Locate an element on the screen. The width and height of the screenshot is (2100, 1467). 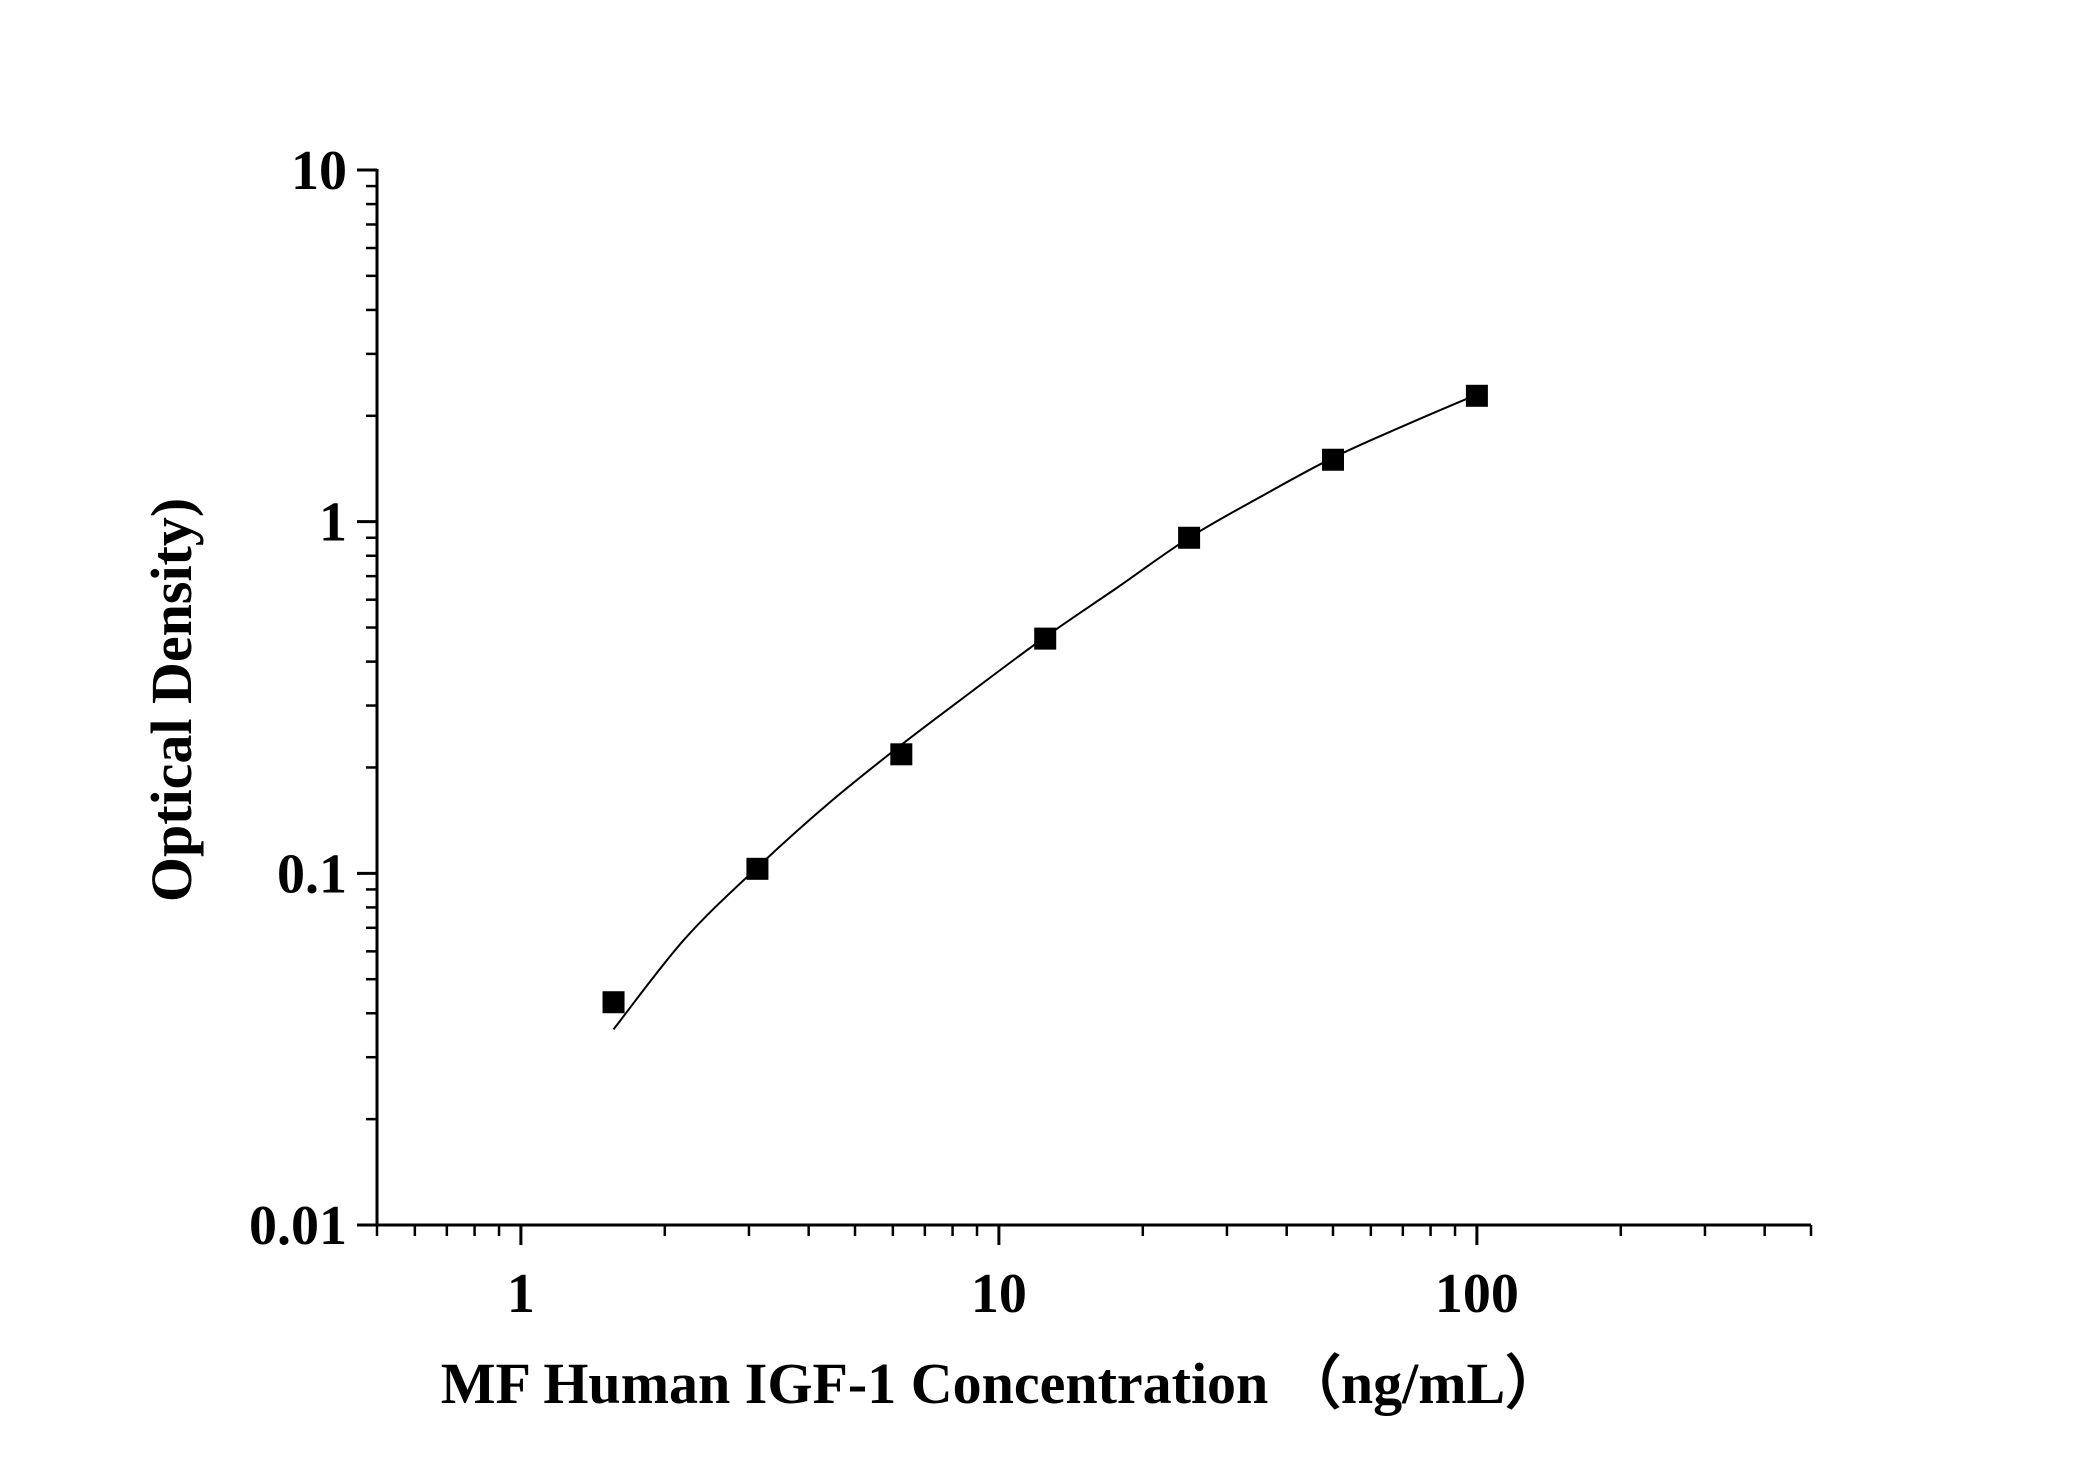
x-axis-title: MF Human IGF-1 Concentration （ng/mL） is located at coordinates (1002, 1383).